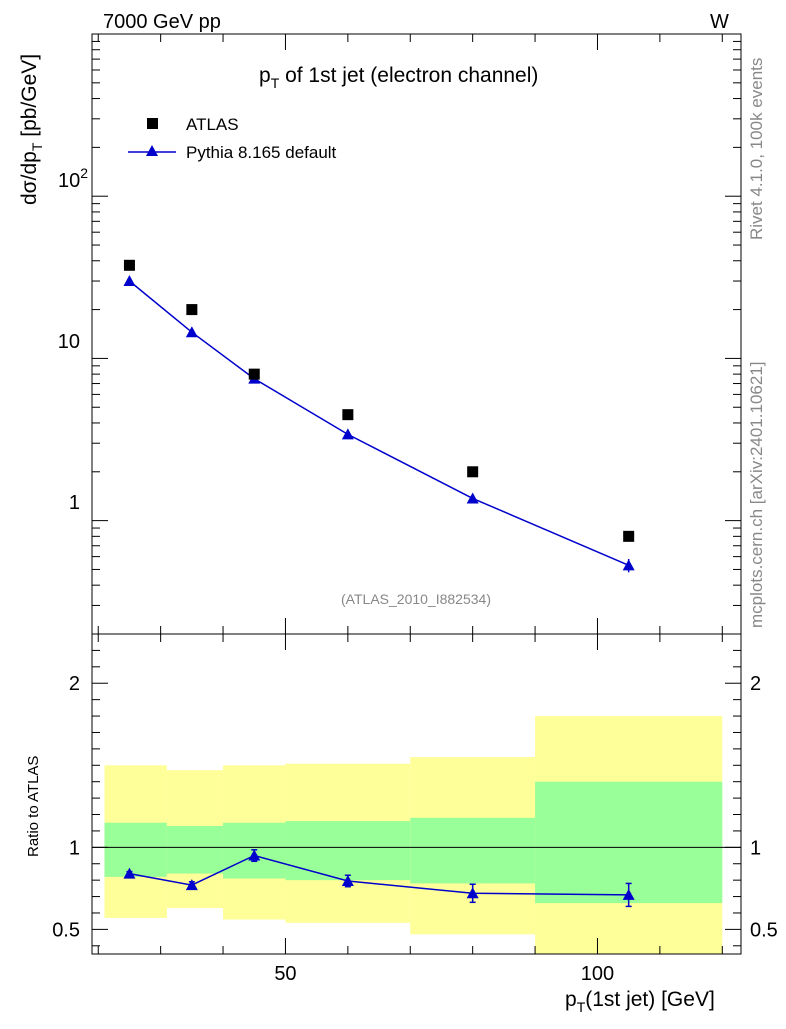 Image resolution: width=786 pixels, height=1029 pixels. I want to click on legend-data-label: ATLAS, so click(212, 124).